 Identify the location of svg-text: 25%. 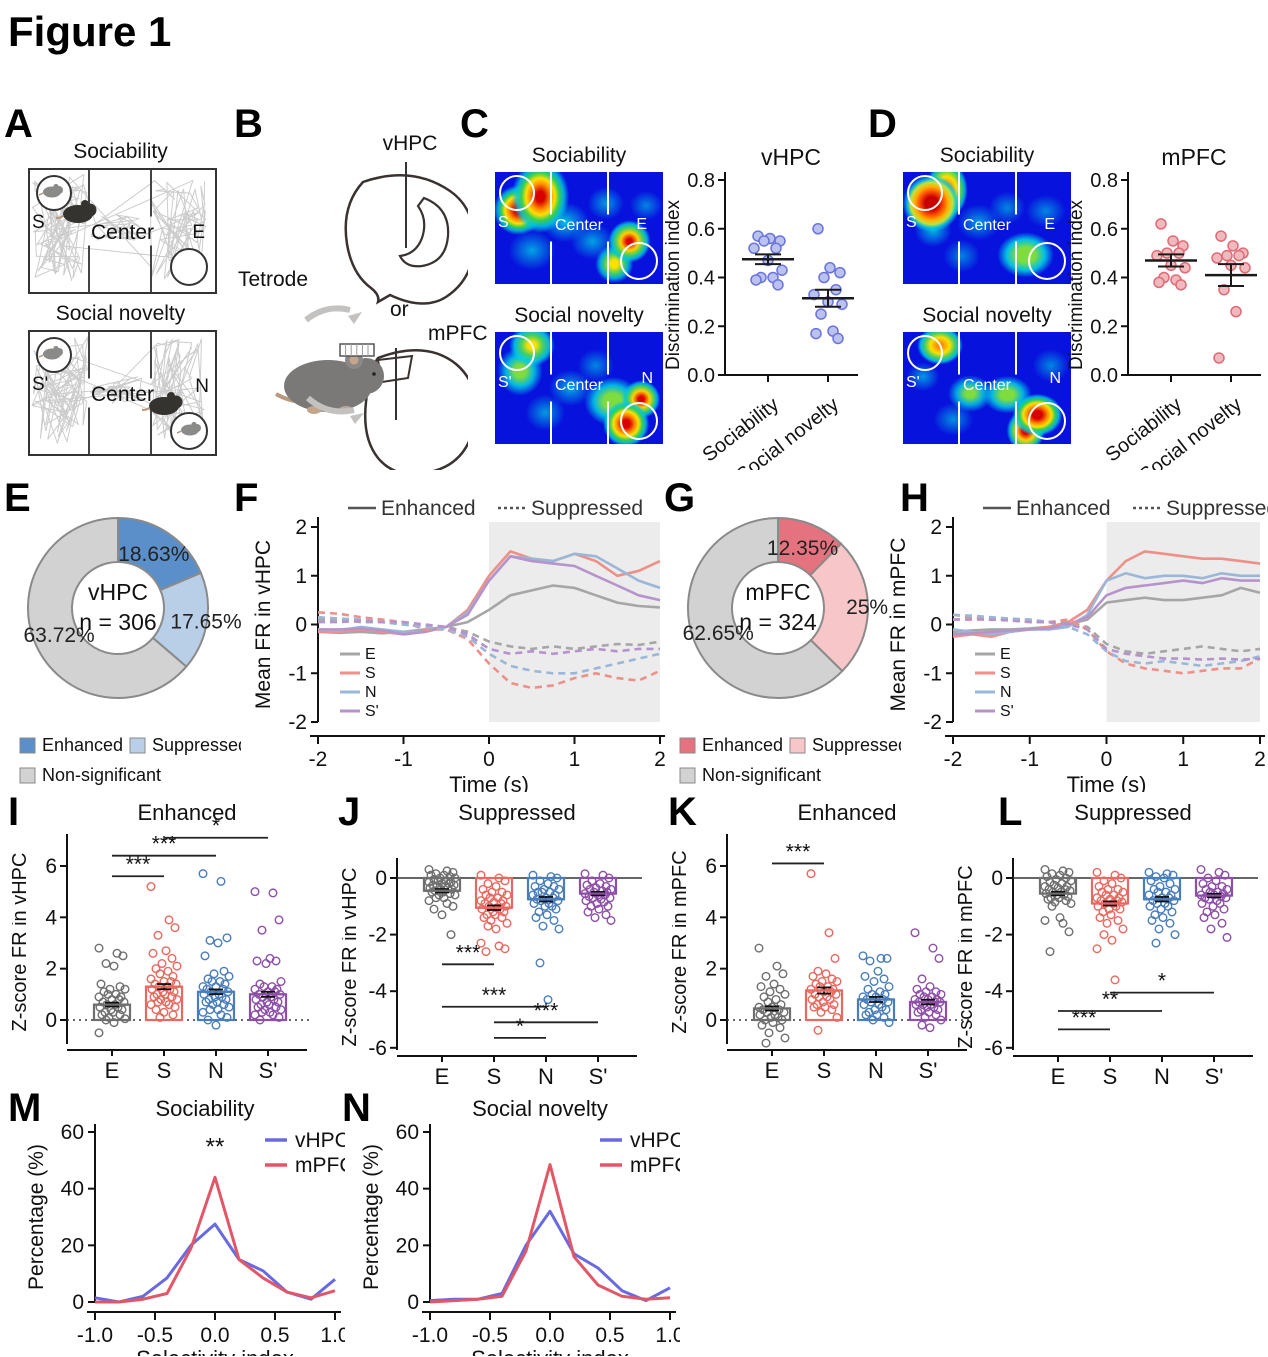
(867, 607).